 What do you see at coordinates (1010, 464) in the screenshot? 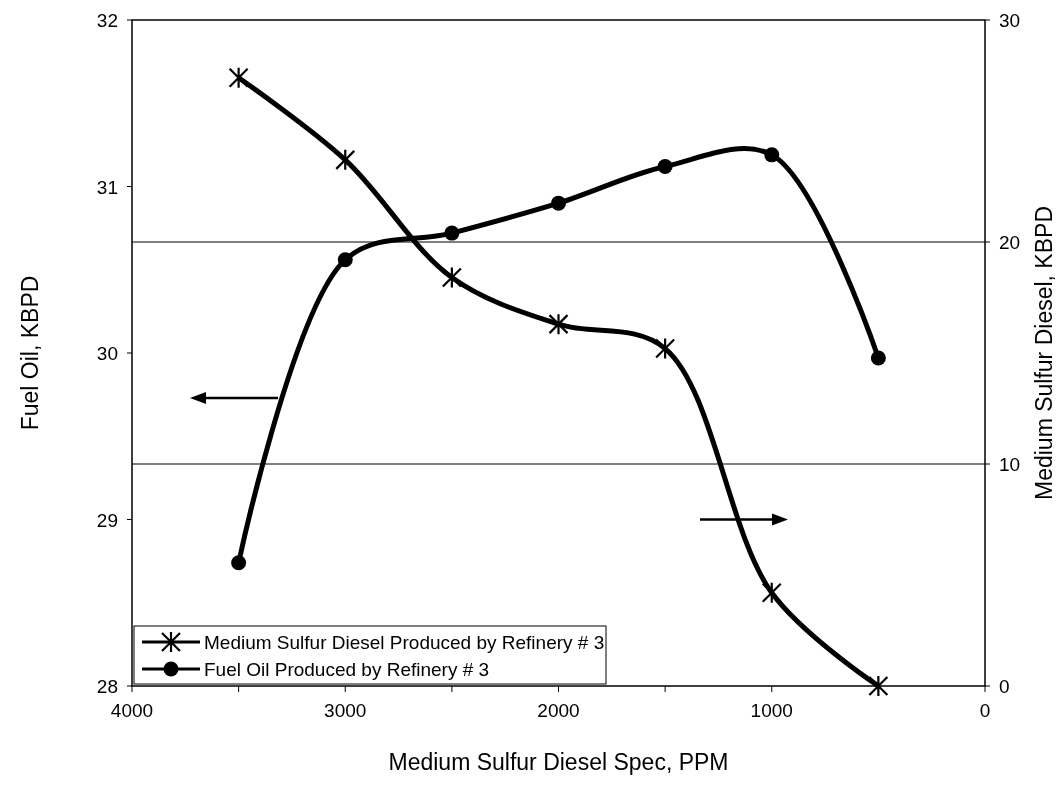
I see `y2-tick-label: 10` at bounding box center [1010, 464].